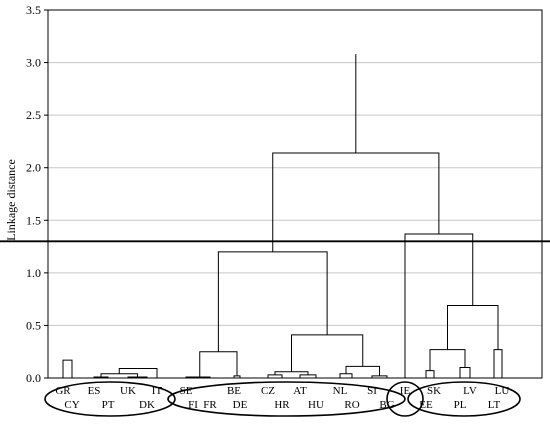  What do you see at coordinates (210, 405) in the screenshot?
I see `leaf-label: FR` at bounding box center [210, 405].